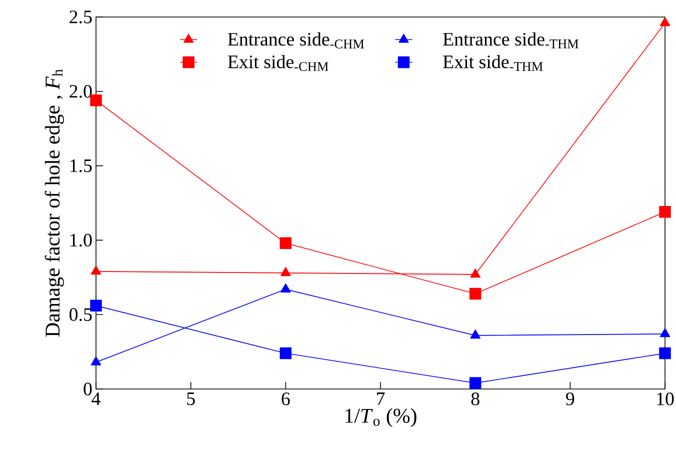 This screenshot has width=676, height=461. Describe the element at coordinates (81, 165) in the screenshot. I see `y-tick-label: 1.5` at that location.